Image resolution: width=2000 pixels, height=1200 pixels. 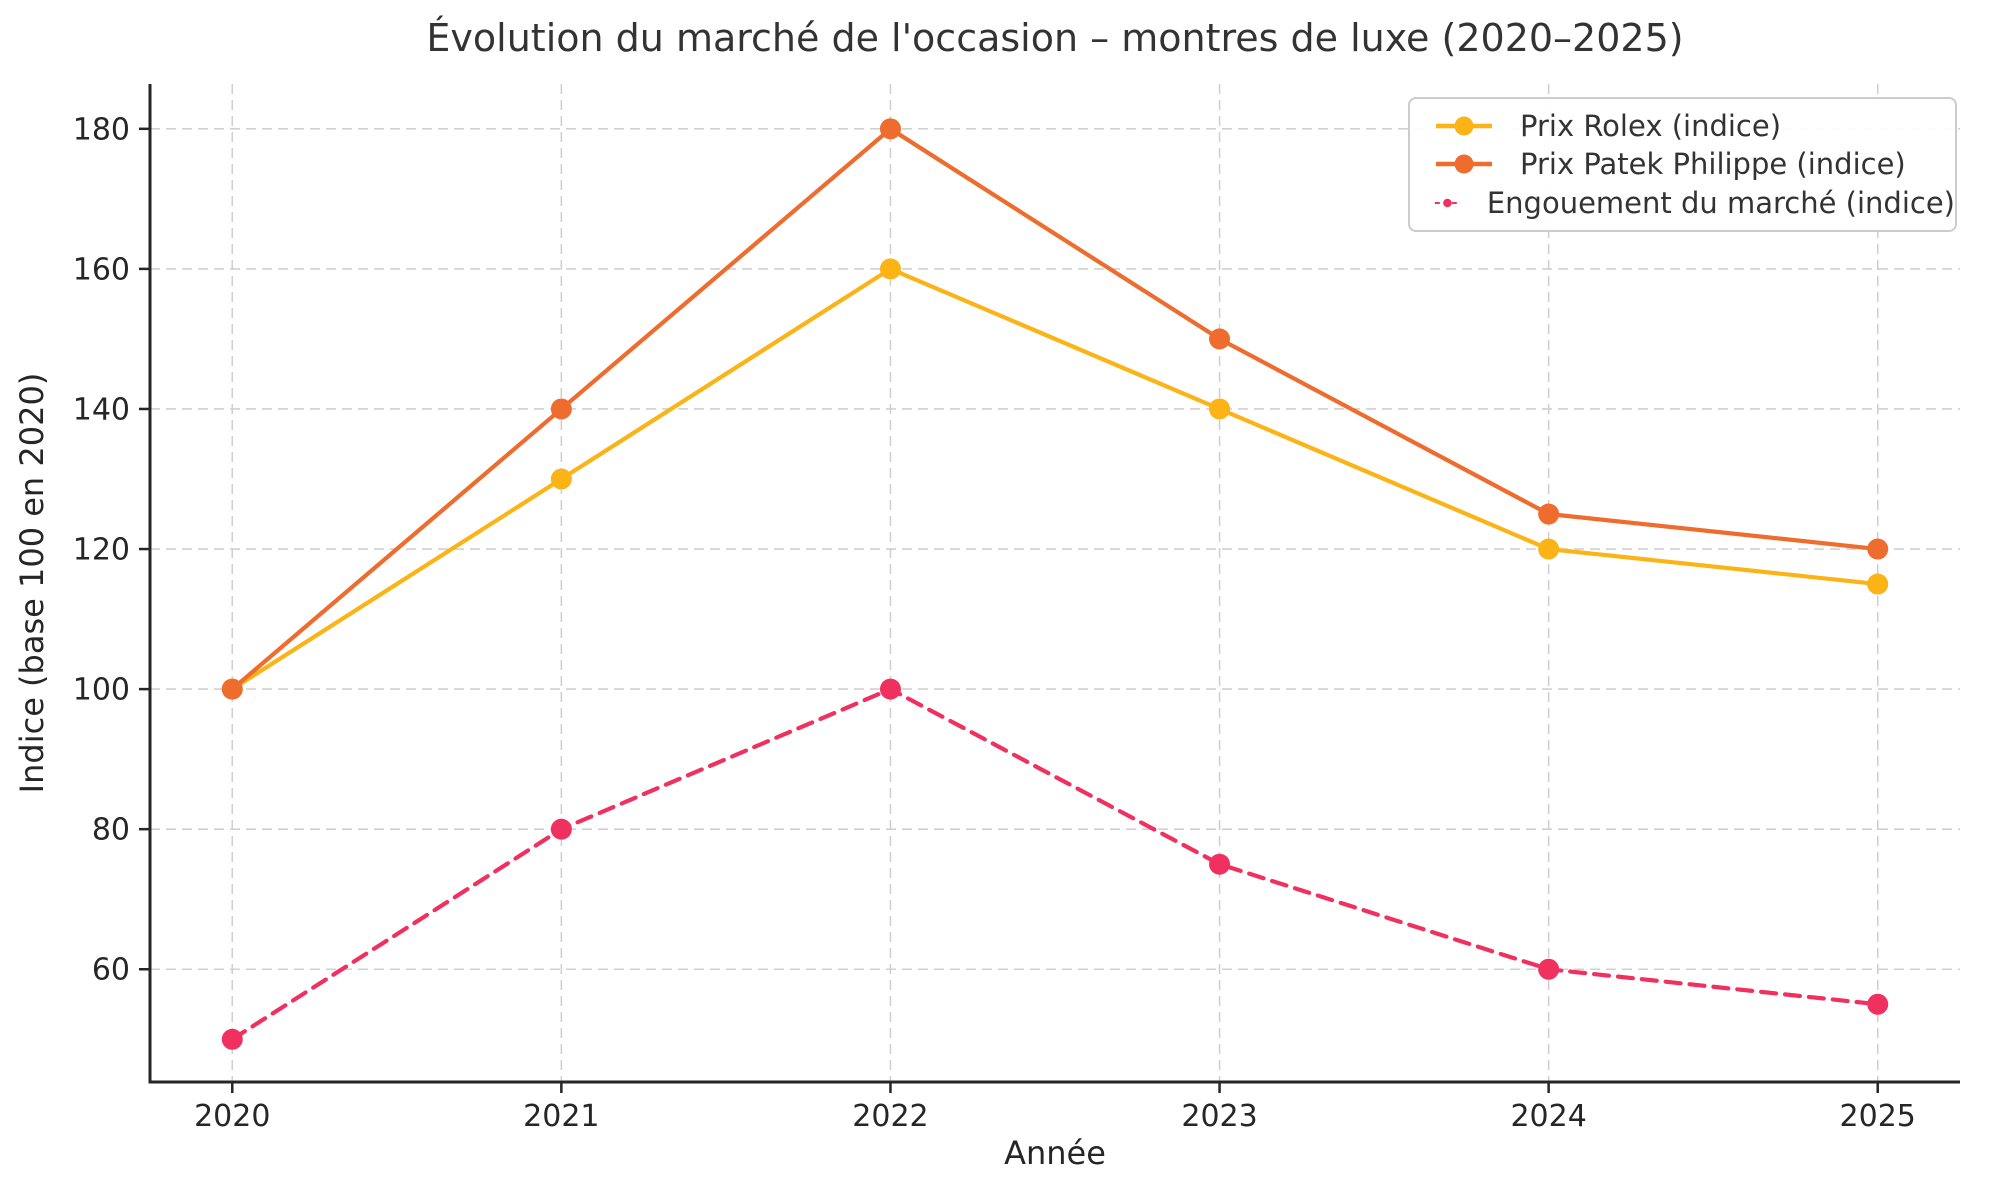 What do you see at coordinates (101, 550) in the screenshot?
I see `y-tick-label: 120` at bounding box center [101, 550].